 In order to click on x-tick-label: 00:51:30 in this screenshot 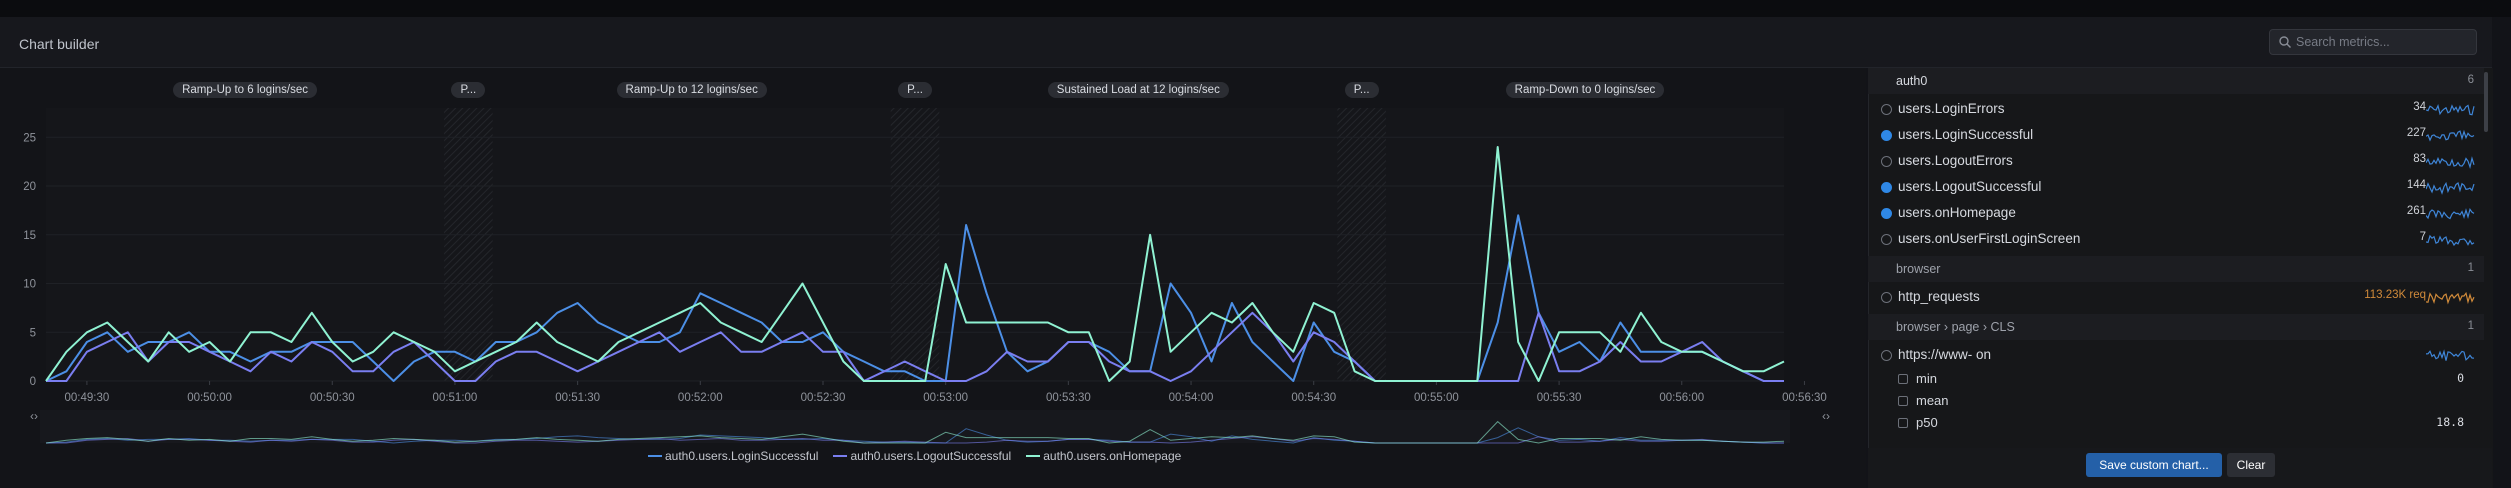, I will do `click(577, 398)`.